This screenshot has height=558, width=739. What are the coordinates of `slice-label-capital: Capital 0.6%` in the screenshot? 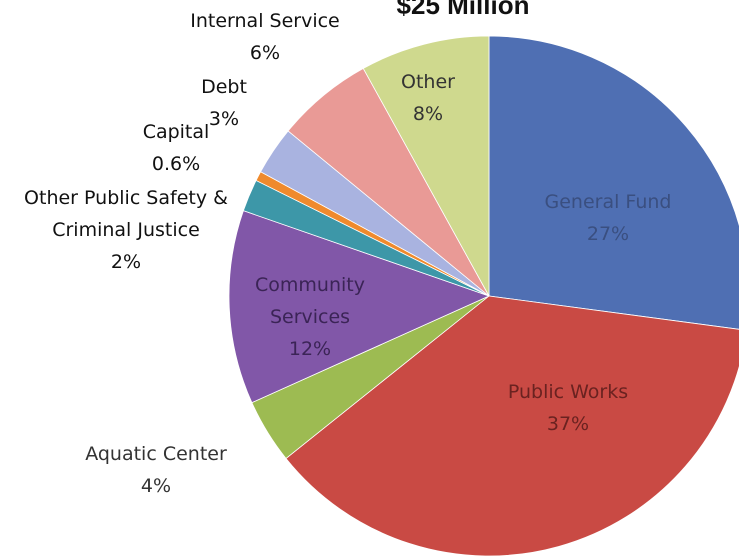 It's located at (176, 148).